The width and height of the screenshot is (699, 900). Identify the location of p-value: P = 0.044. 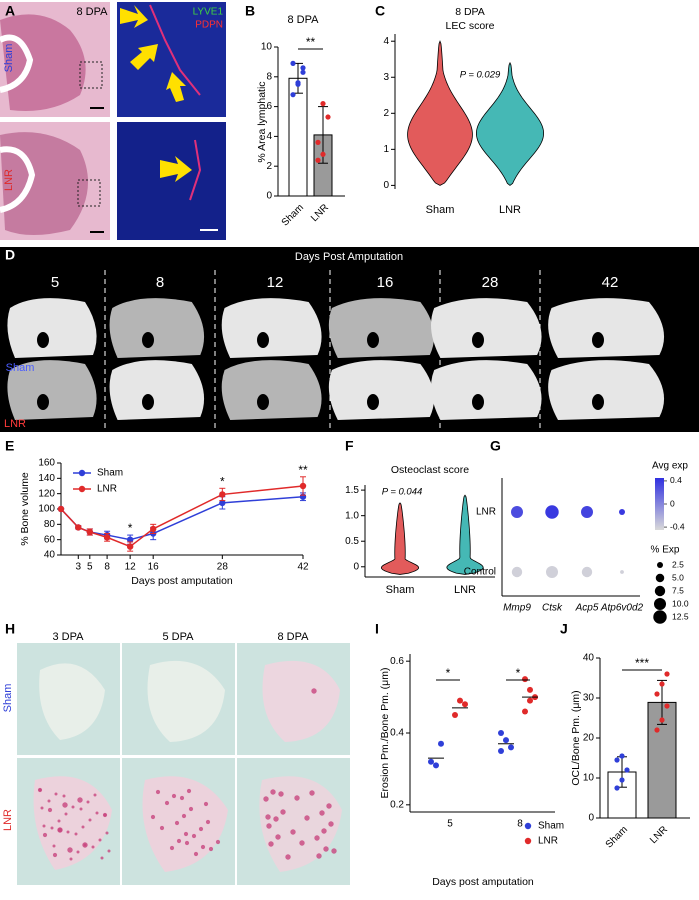
(402, 492).